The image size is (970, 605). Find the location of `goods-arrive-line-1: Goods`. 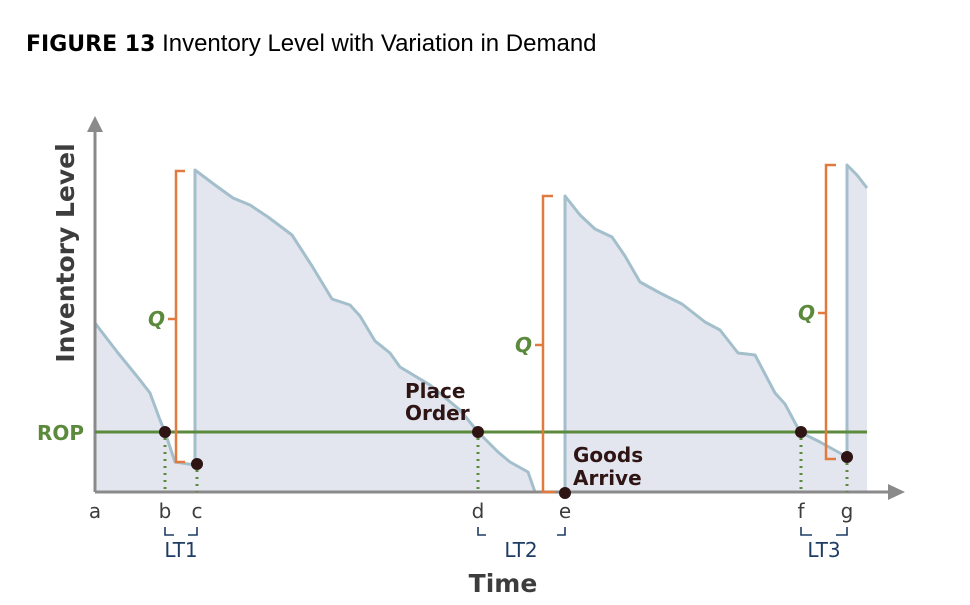

goods-arrive-line-1: Goods is located at coordinates (608, 455).